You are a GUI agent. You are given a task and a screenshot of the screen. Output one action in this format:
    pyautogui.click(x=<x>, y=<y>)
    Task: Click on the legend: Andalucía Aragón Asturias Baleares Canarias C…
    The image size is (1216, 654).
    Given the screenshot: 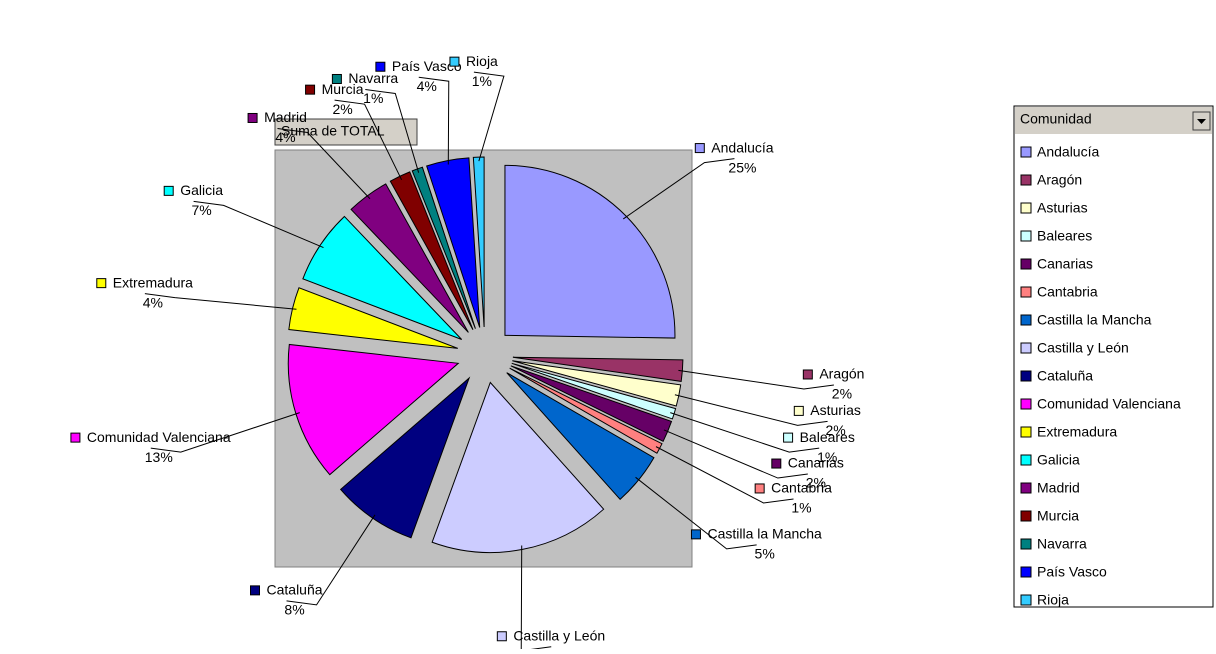 What is the action you would take?
    pyautogui.click(x=1100, y=376)
    